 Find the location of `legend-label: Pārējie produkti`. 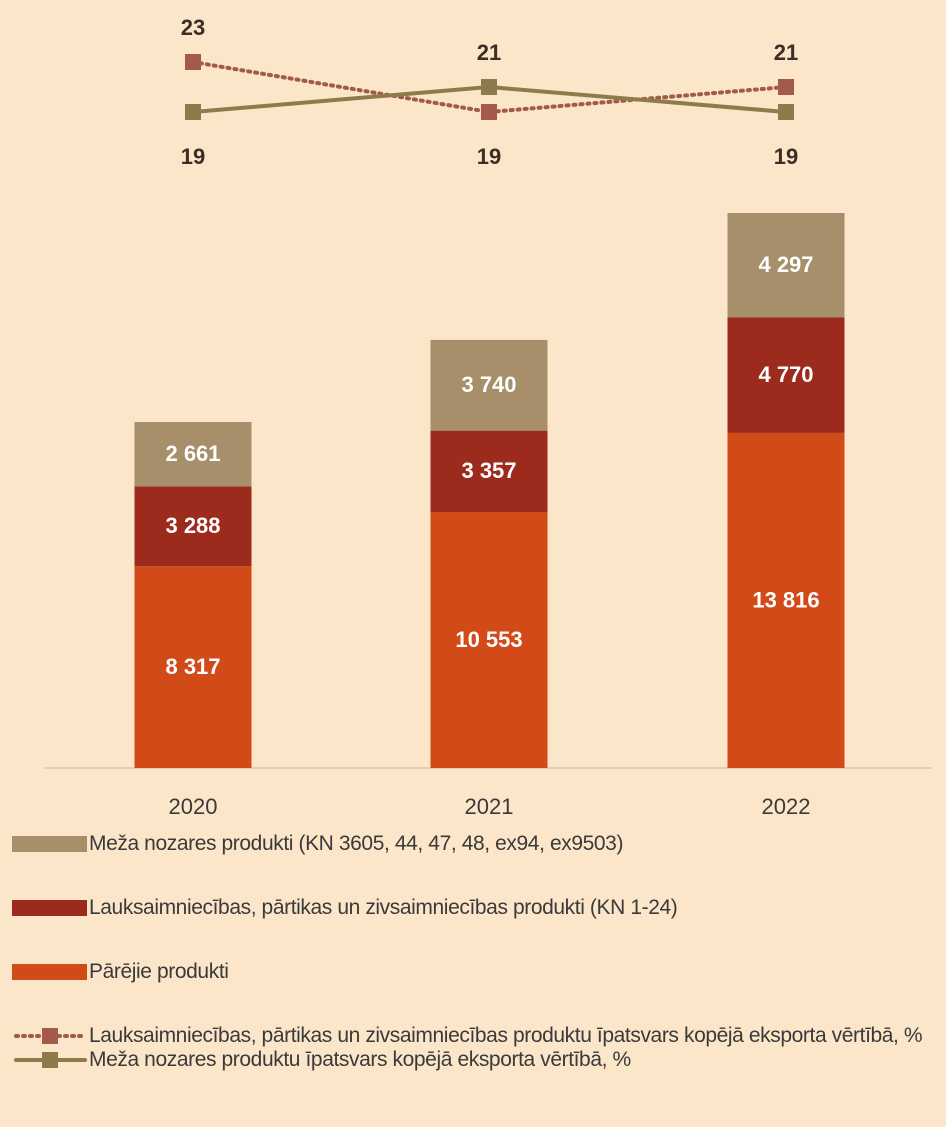

legend-label: Pārējie produkti is located at coordinates (159, 971).